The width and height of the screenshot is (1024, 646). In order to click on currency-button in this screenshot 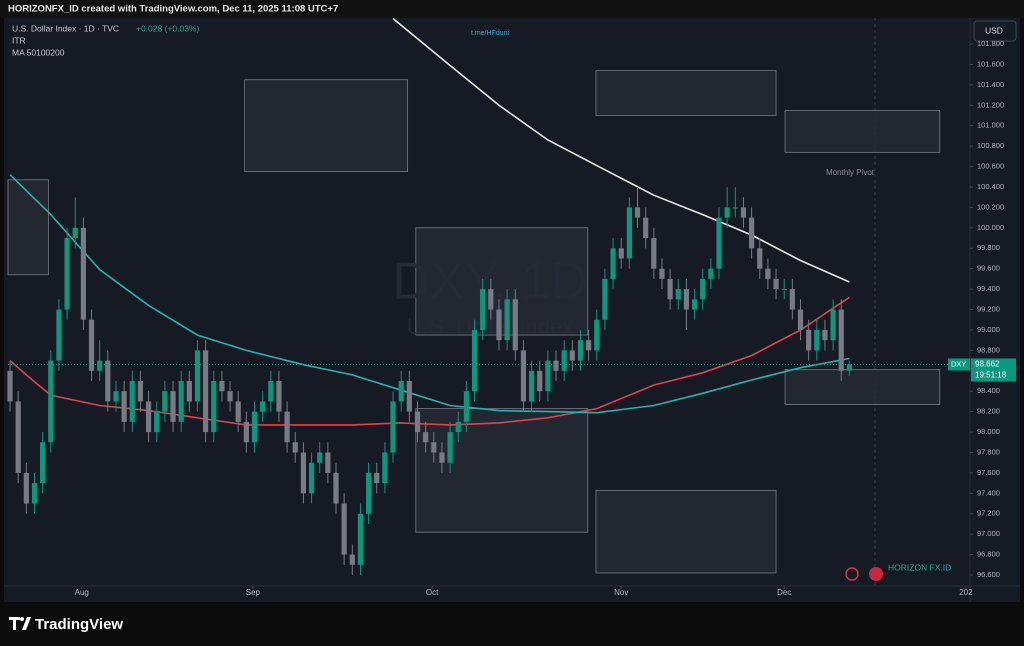, I will do `click(995, 31)`.